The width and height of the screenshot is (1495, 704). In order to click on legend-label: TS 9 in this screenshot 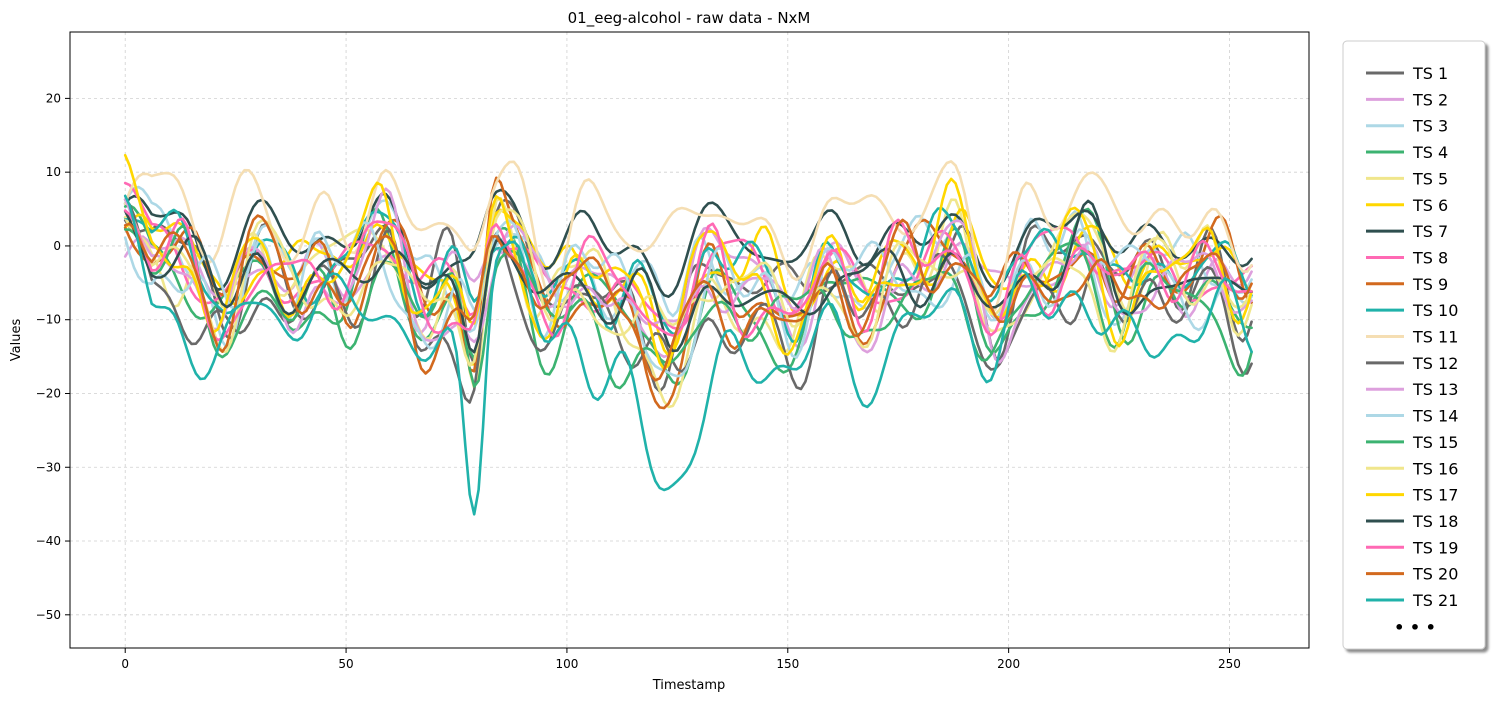, I will do `click(1430, 284)`.